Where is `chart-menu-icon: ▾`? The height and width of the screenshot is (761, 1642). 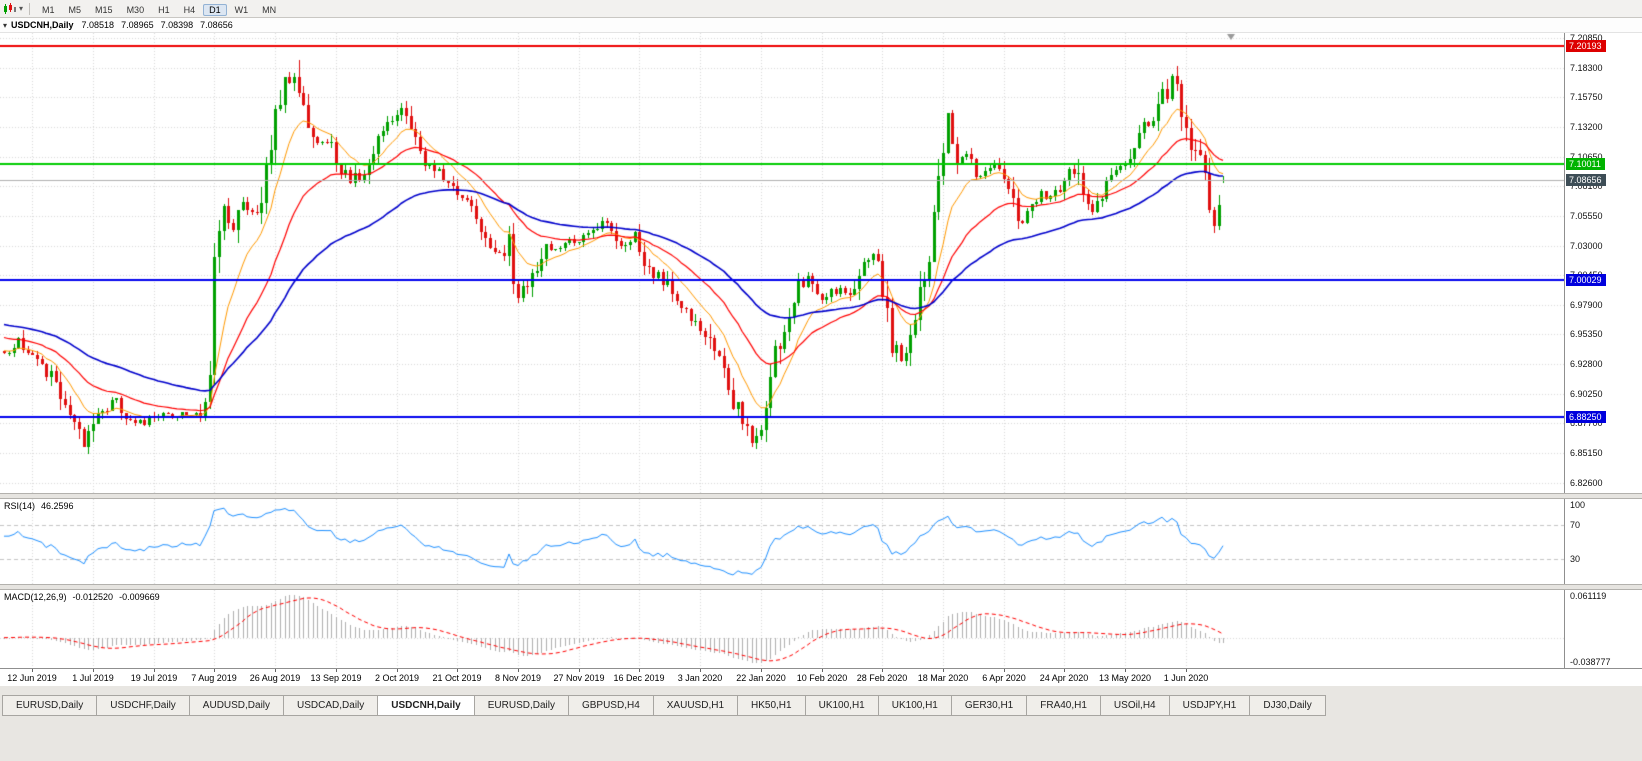
chart-menu-icon: ▾ is located at coordinates (5, 25).